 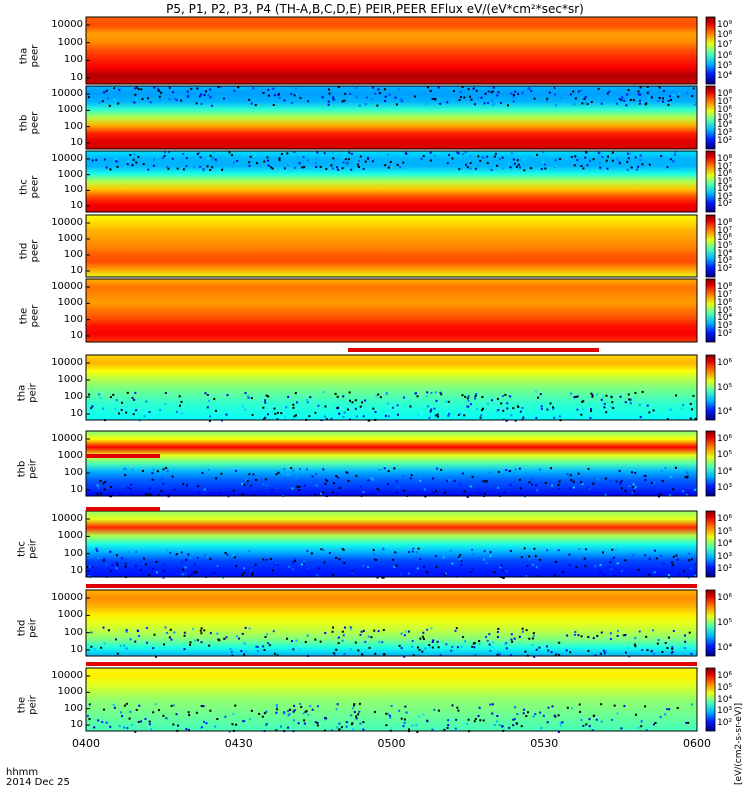 I want to click on colorbar, so click(x=710, y=50).